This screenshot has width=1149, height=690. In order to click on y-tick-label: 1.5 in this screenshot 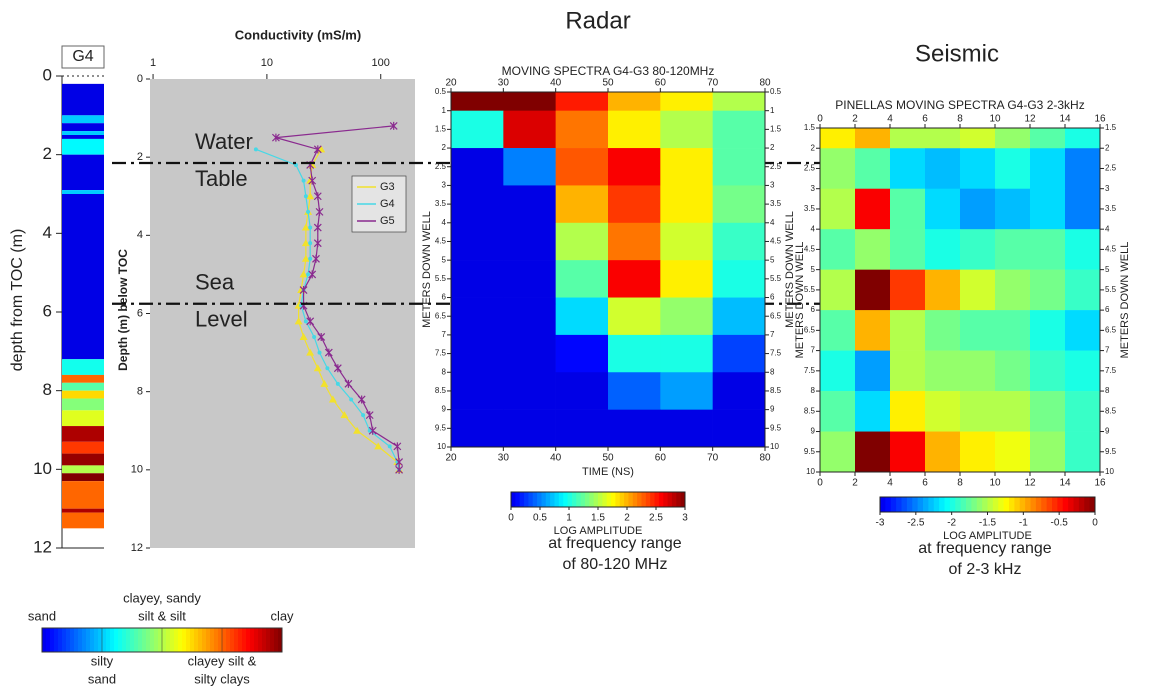, I will do `click(810, 127)`.